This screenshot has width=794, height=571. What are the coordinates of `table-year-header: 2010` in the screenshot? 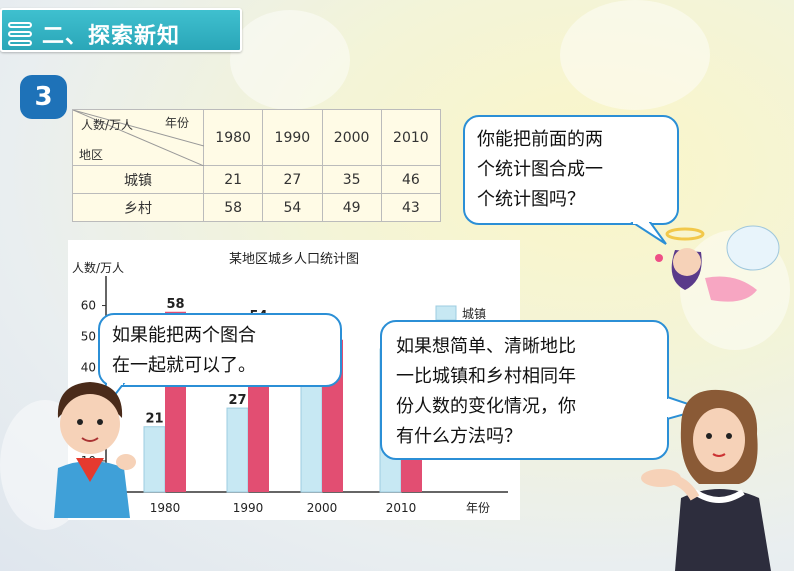 It's located at (411, 137).